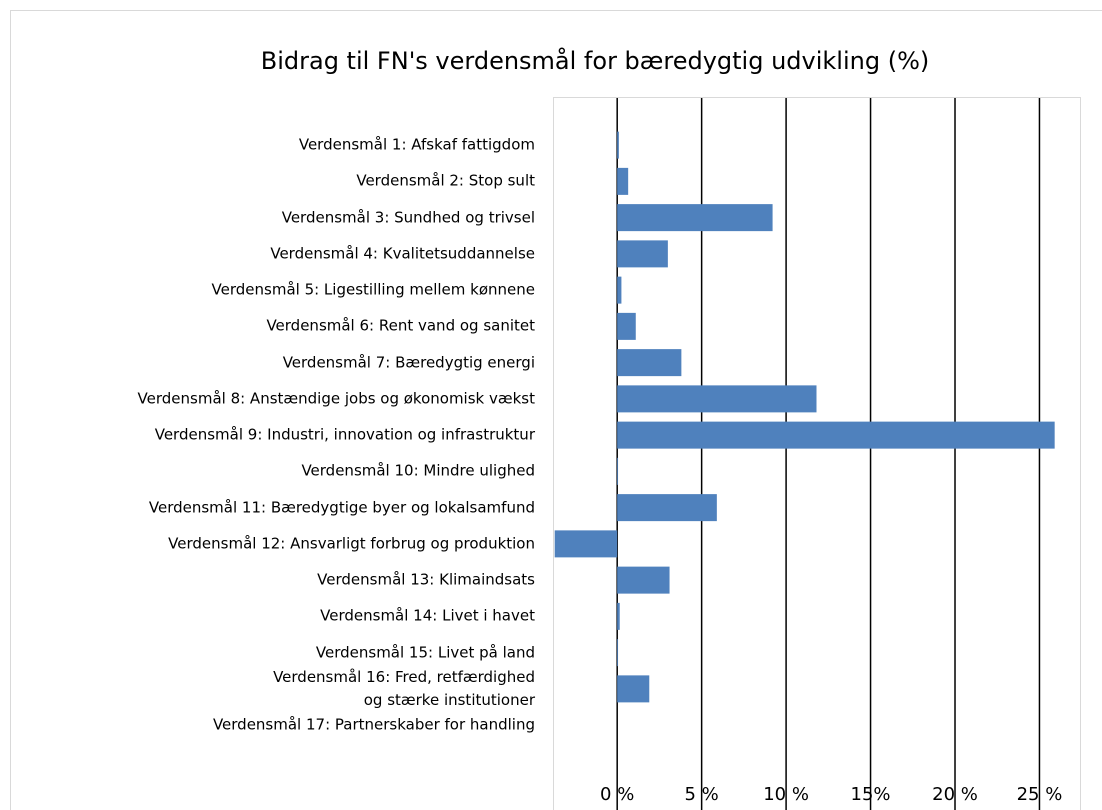  Describe the element at coordinates (400, 325) in the screenshot. I see `y-tick-label: Verdensmål 6: Rent vand og sanitet` at that location.